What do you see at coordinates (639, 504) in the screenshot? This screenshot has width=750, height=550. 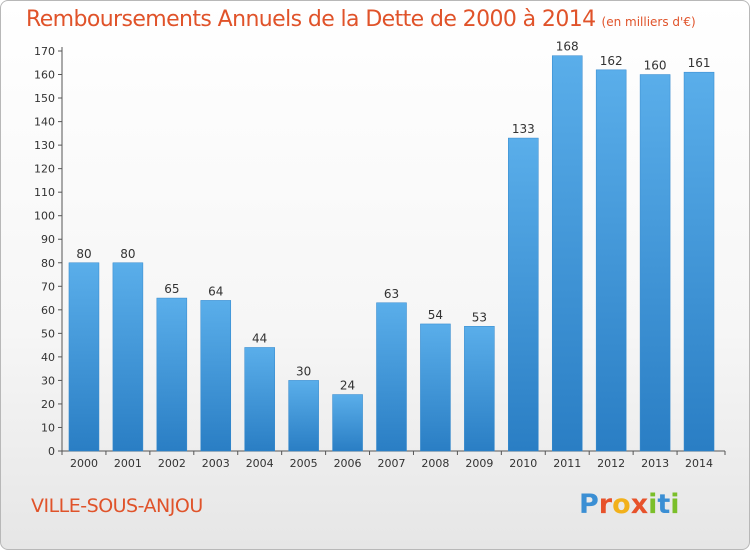 I see `logo-letter: x` at bounding box center [639, 504].